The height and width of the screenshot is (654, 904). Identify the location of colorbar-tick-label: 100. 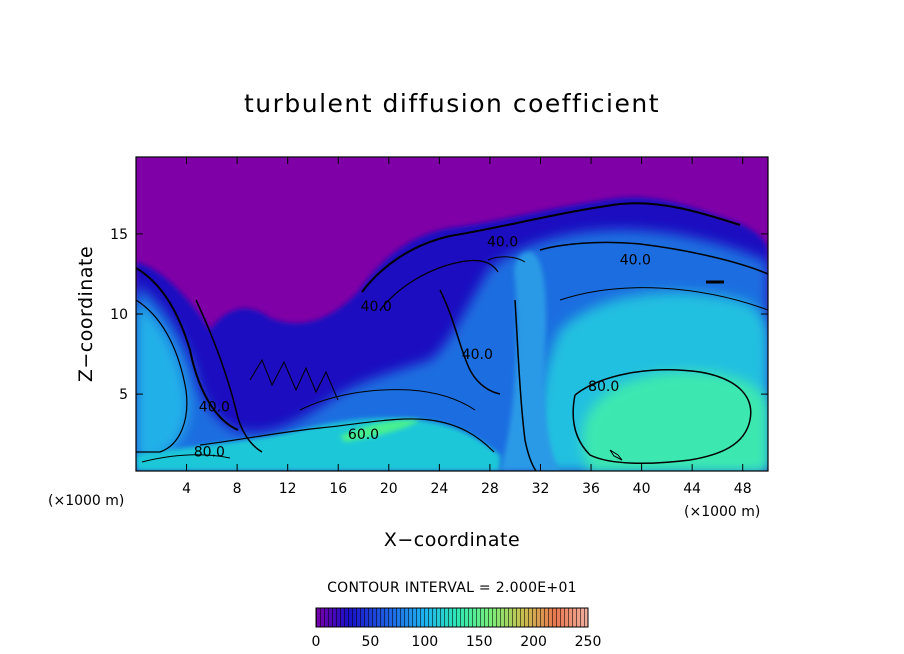
(424, 642).